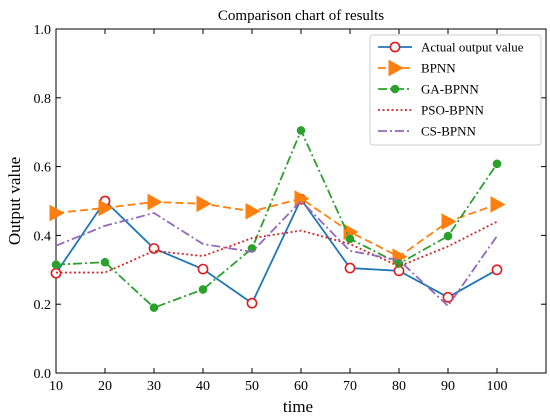 This screenshot has height=419, width=550. Describe the element at coordinates (301, 386) in the screenshot. I see `x-tick-label: 60` at that location.